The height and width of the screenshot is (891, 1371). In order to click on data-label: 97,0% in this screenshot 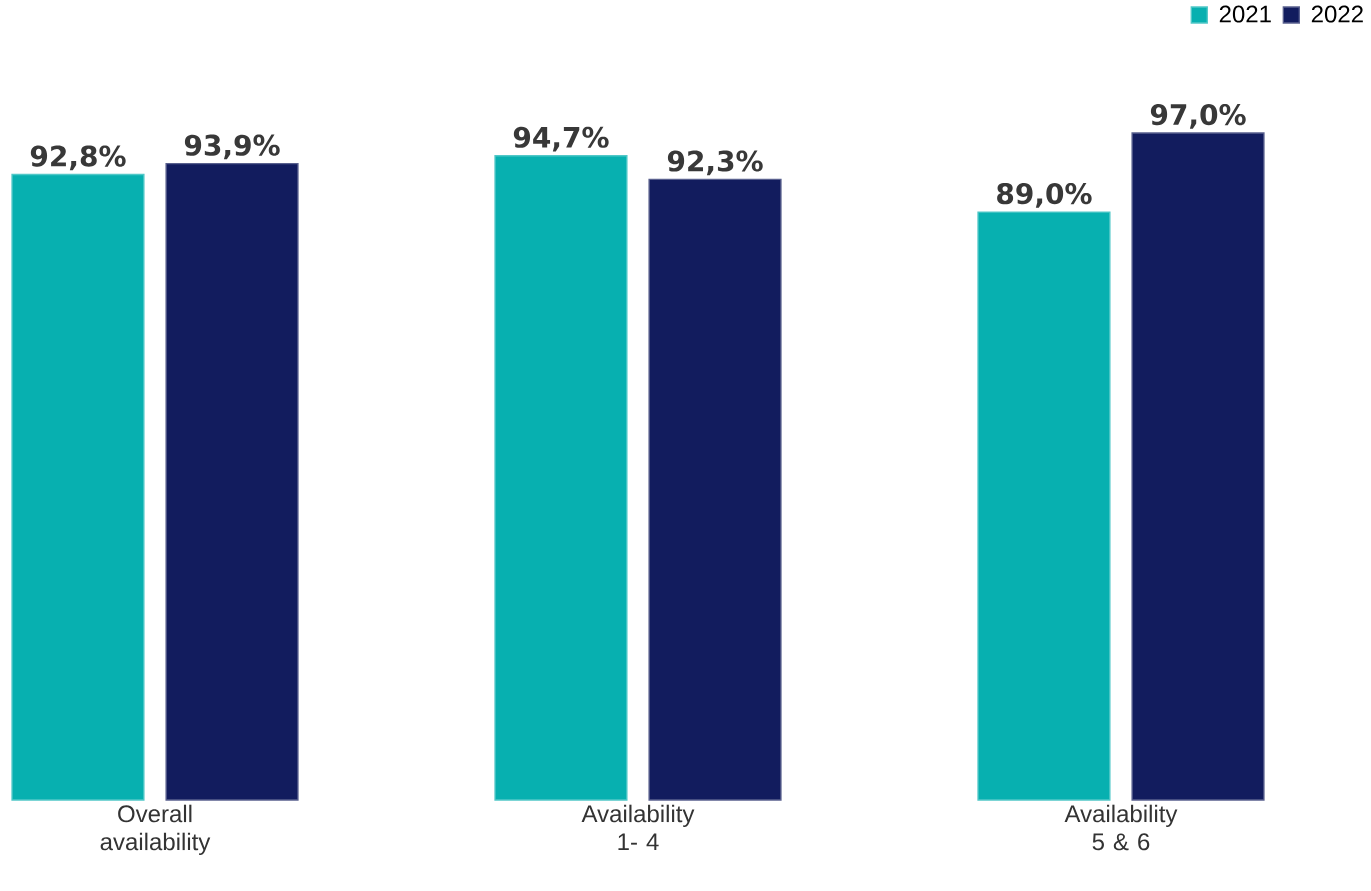, I will do `click(1198, 116)`.